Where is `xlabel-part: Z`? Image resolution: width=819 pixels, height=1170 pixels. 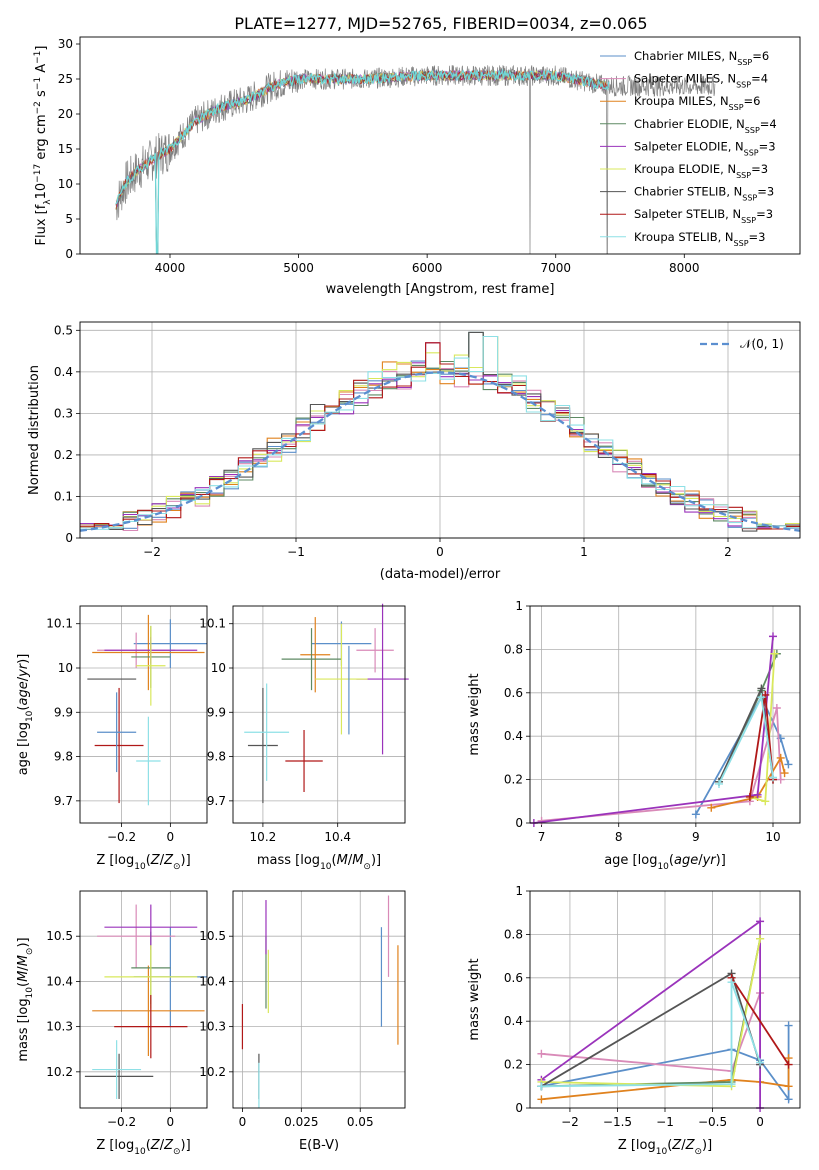 xlabel-part: Z is located at coordinates (168, 860).